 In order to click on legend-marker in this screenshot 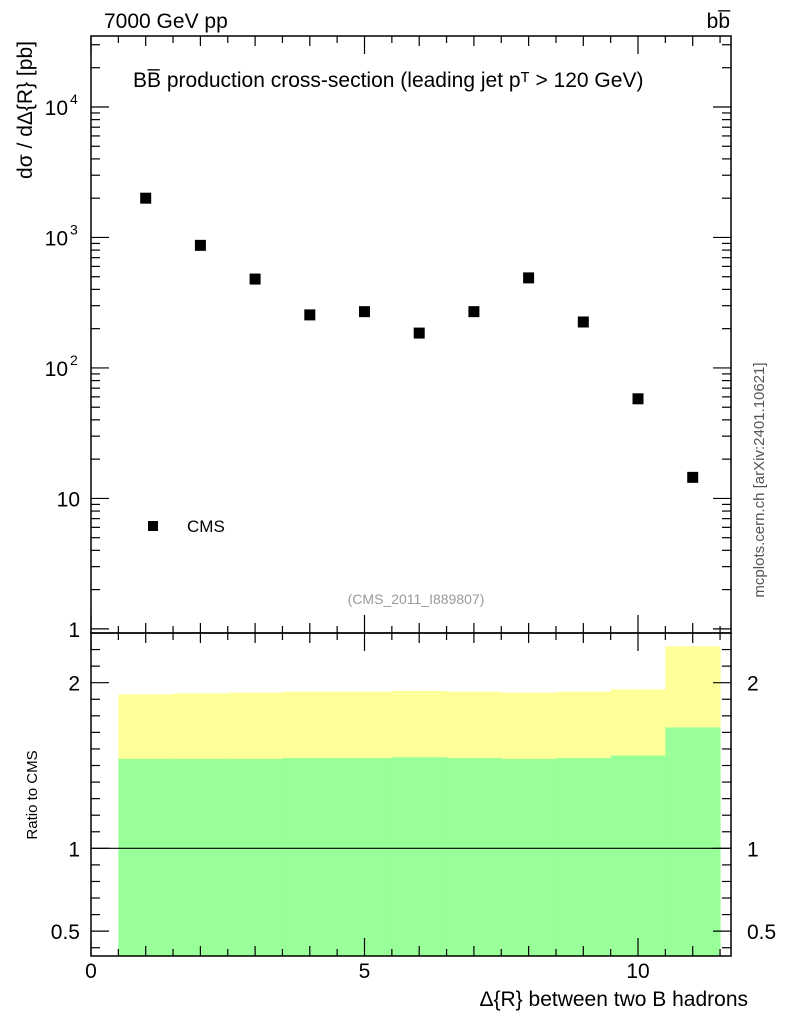, I will do `click(153, 526)`.